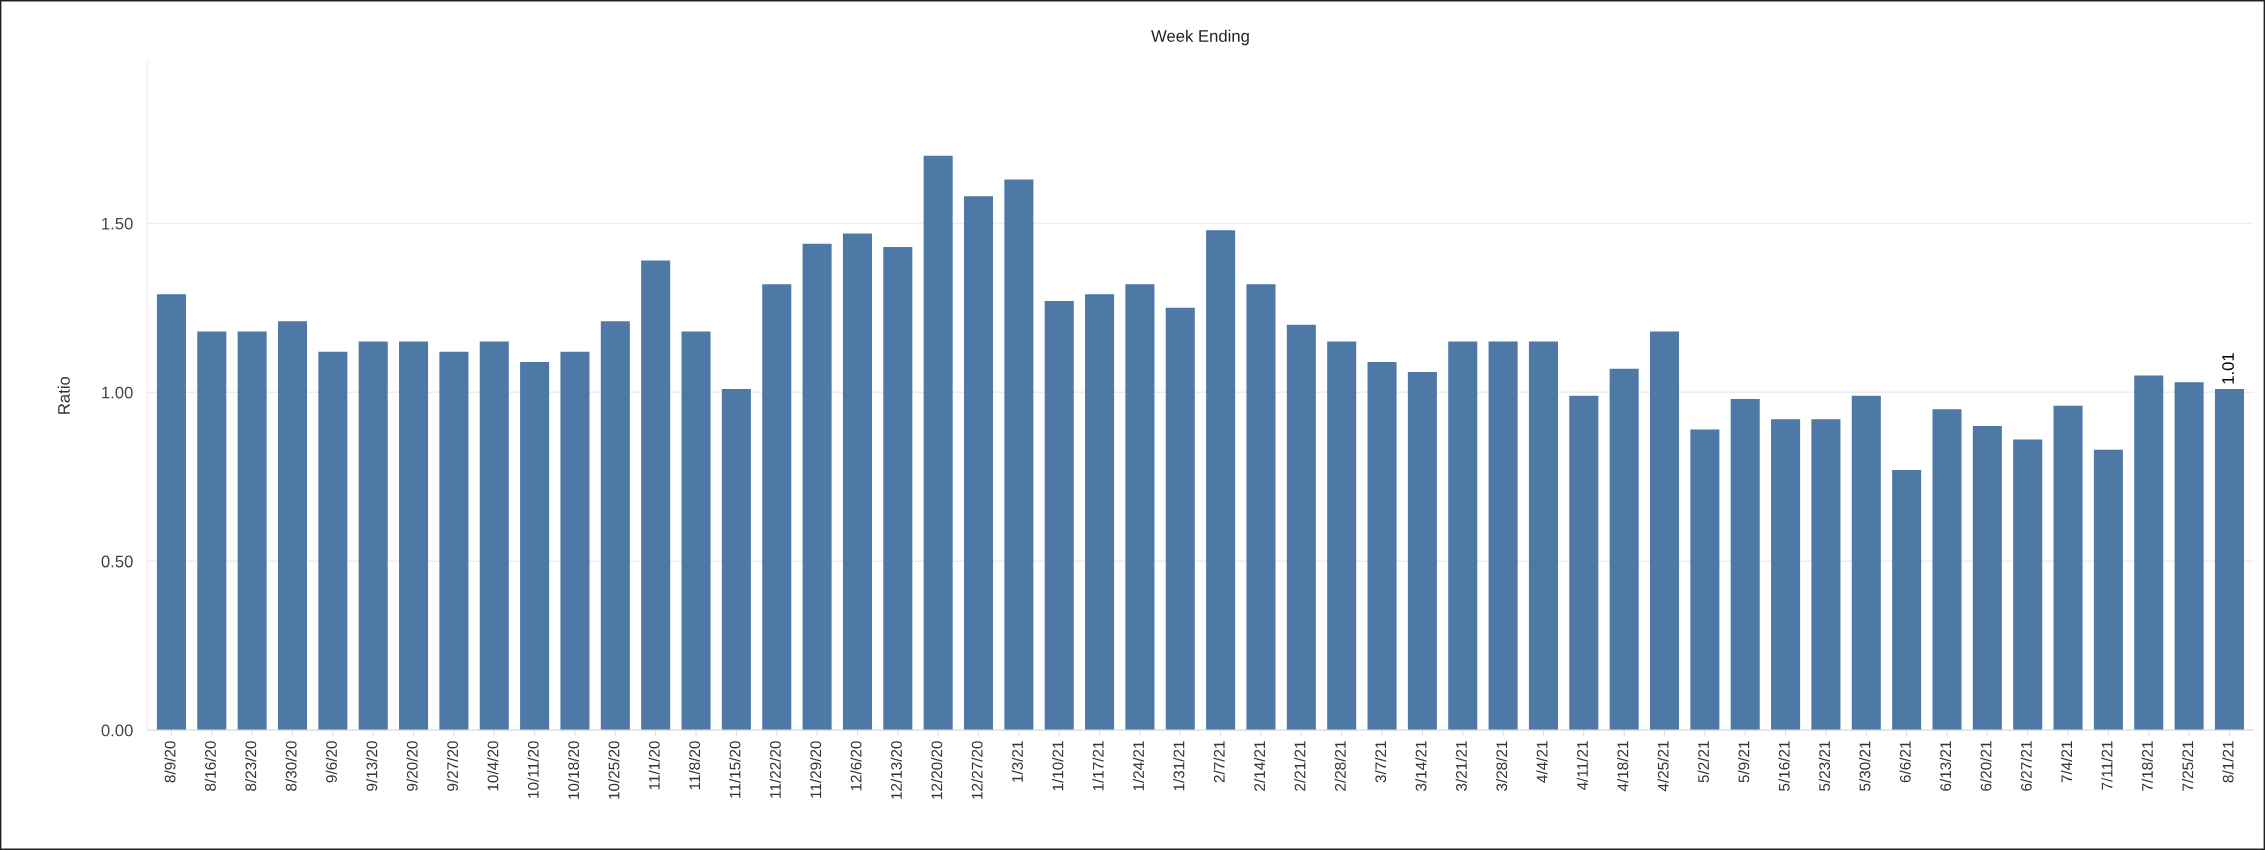 Image resolution: width=2265 pixels, height=850 pixels. I want to click on x-tick-label: 4/18/21, so click(1623, 766).